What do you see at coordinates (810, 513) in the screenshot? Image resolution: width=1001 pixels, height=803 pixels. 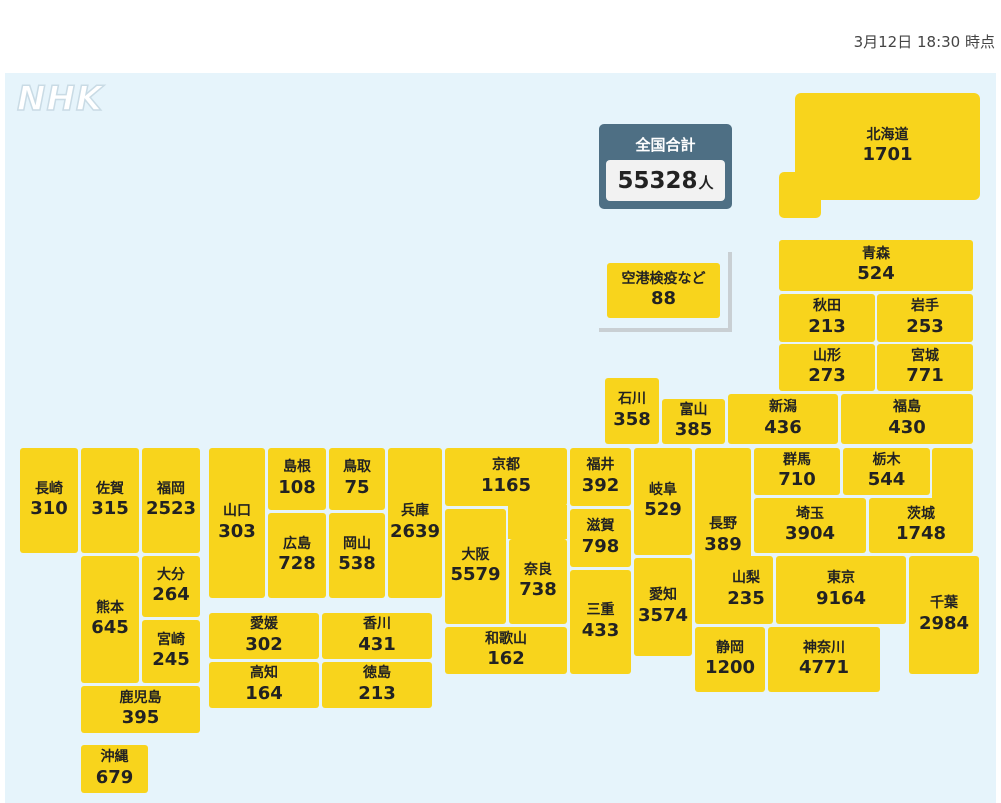 I see `pref-name-label: 埼玉` at bounding box center [810, 513].